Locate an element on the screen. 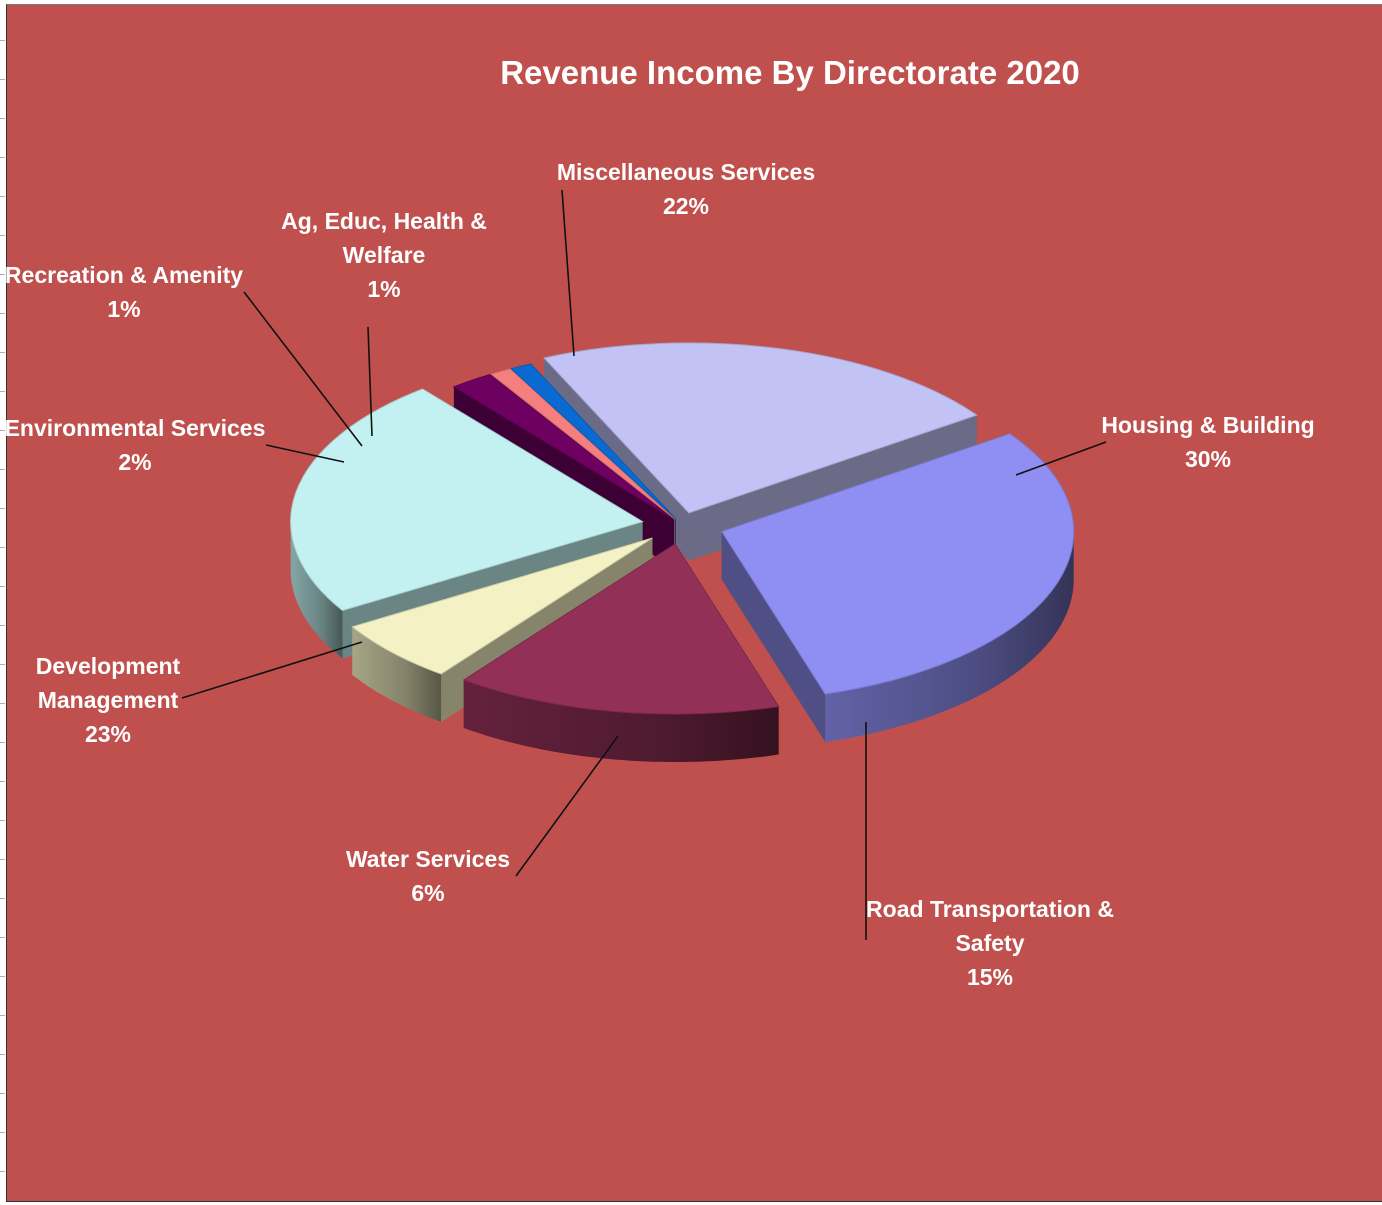 This screenshot has width=1382, height=1205. slice-name-label: Recreation & Amenity is located at coordinates (124, 275).